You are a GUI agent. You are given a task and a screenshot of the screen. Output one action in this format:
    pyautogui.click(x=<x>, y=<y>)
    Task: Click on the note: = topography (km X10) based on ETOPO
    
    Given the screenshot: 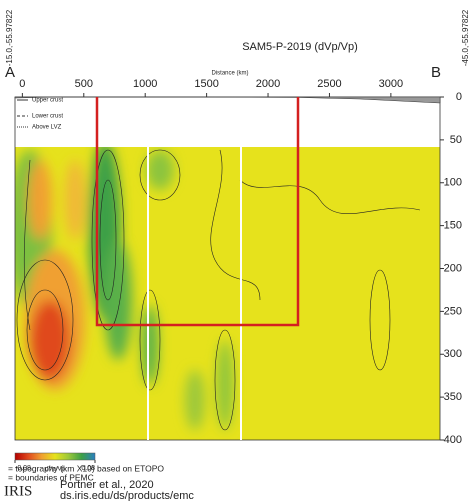 What is the action you would take?
    pyautogui.click(x=86, y=468)
    